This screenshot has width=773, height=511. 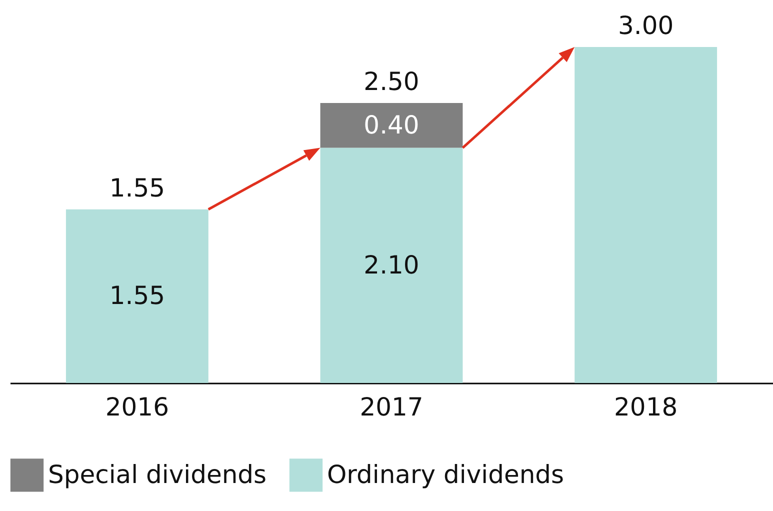 What do you see at coordinates (445, 475) in the screenshot?
I see `legend-label: Ordinary dividends` at bounding box center [445, 475].